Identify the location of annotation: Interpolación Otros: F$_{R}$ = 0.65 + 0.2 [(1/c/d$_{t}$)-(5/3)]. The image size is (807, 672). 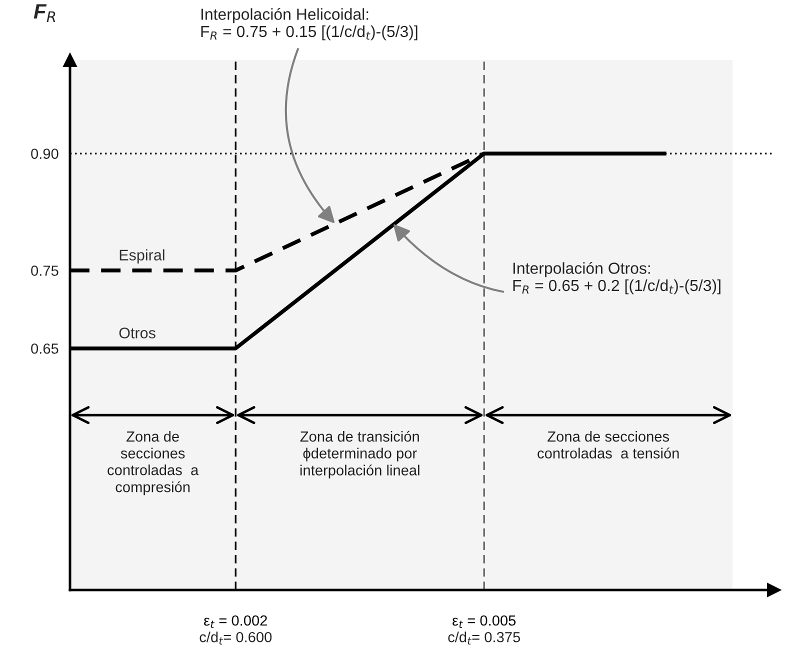
(616, 278).